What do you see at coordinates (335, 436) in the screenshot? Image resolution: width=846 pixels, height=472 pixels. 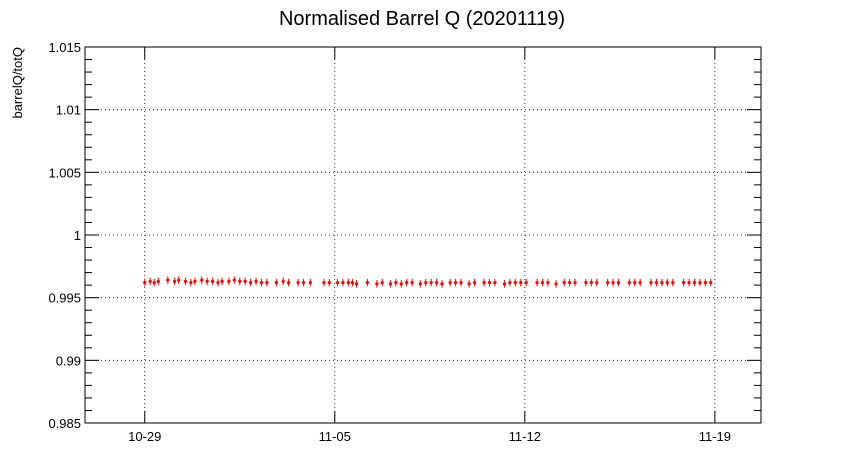 I see `x-tick-label: 11-05` at bounding box center [335, 436].